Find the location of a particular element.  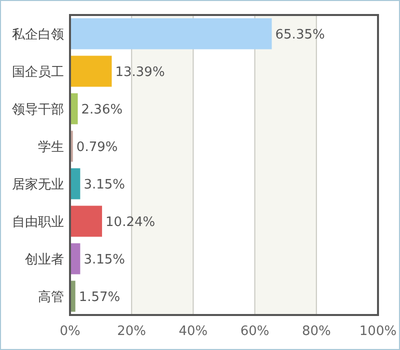

x-tick-label: 40% is located at coordinates (193, 331).